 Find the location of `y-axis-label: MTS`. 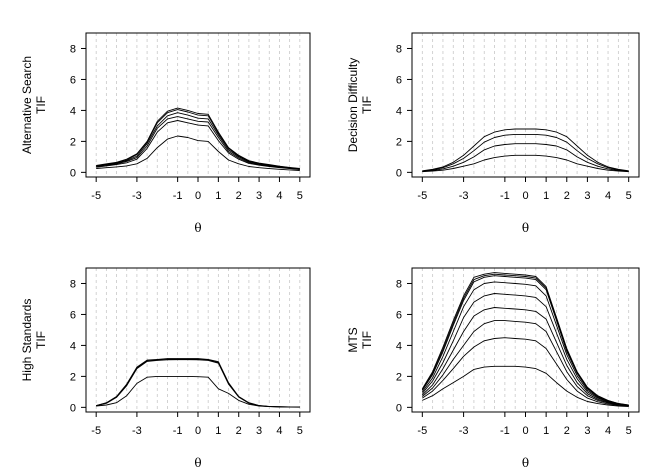

y-axis-label: MTS is located at coordinates (353, 339).